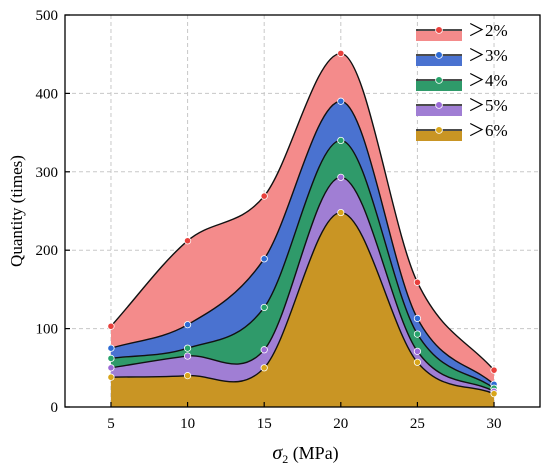  What do you see at coordinates (187, 424) in the screenshot?
I see `x-tick-label: 10` at bounding box center [187, 424].